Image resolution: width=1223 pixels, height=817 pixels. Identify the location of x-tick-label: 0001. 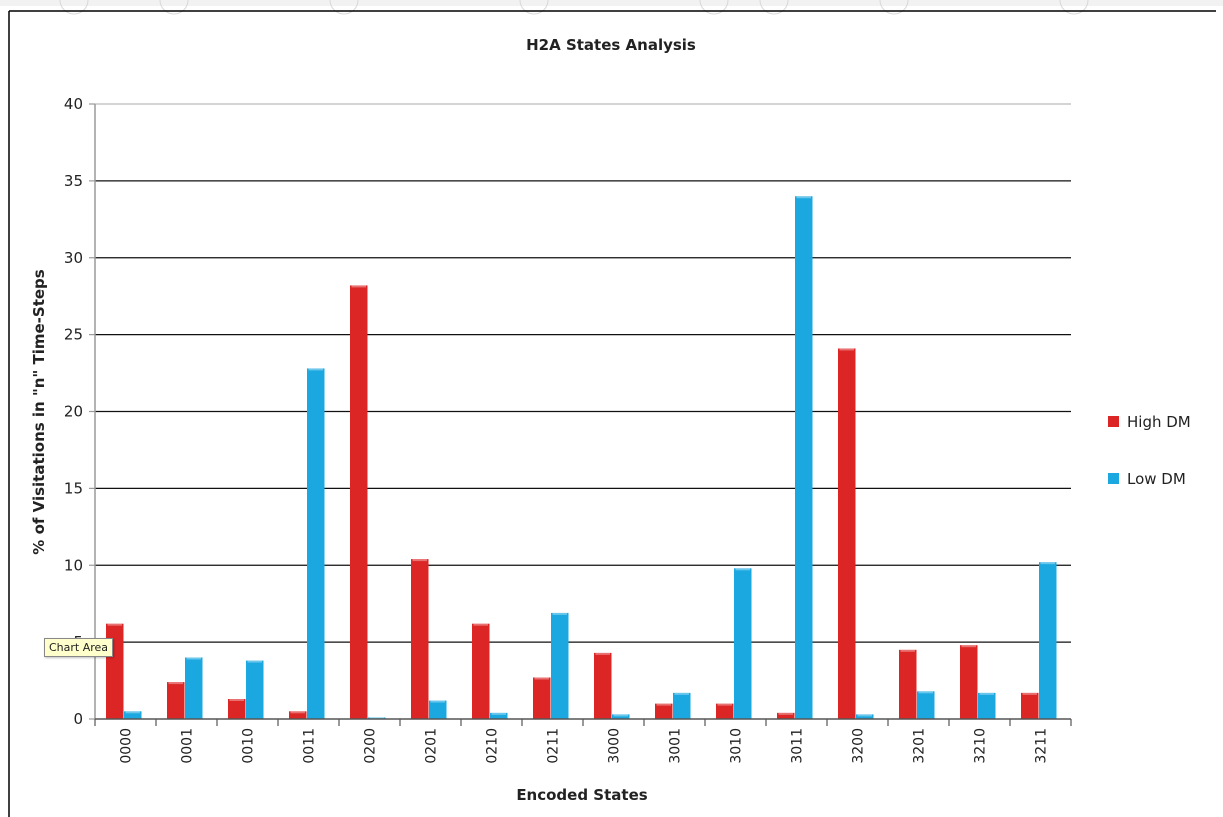
(188, 746).